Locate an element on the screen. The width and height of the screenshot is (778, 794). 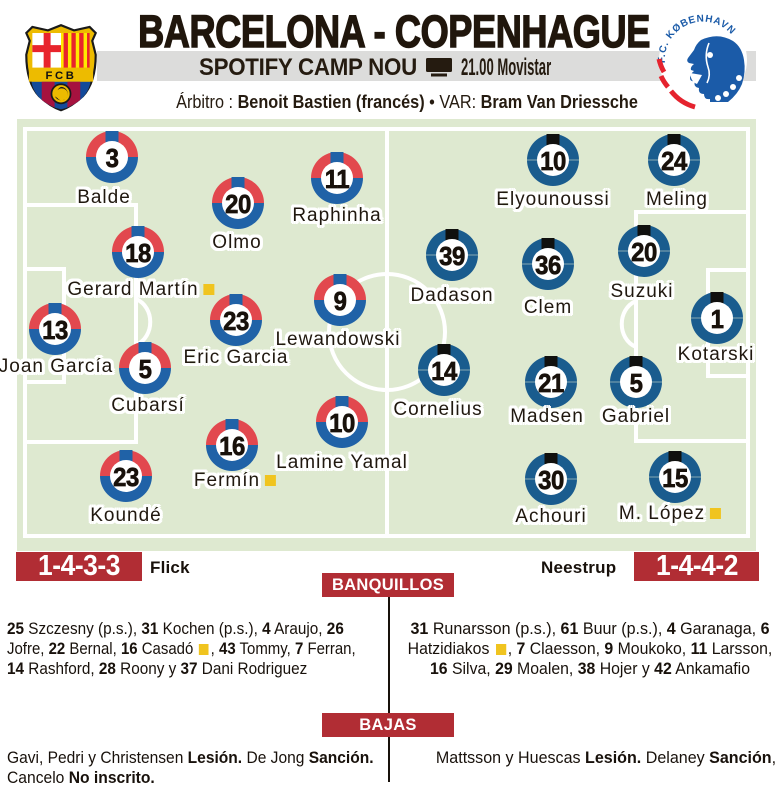
svg-text: FCB is located at coordinates (61, 76).